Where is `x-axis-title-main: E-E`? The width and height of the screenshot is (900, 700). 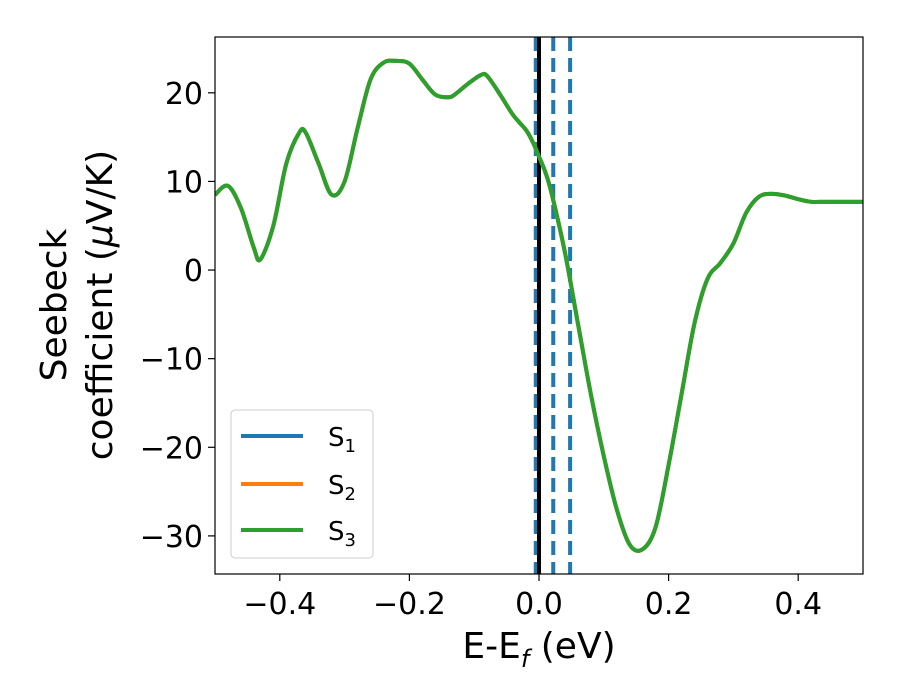 x-axis-title-main: E-E is located at coordinates (491, 646).